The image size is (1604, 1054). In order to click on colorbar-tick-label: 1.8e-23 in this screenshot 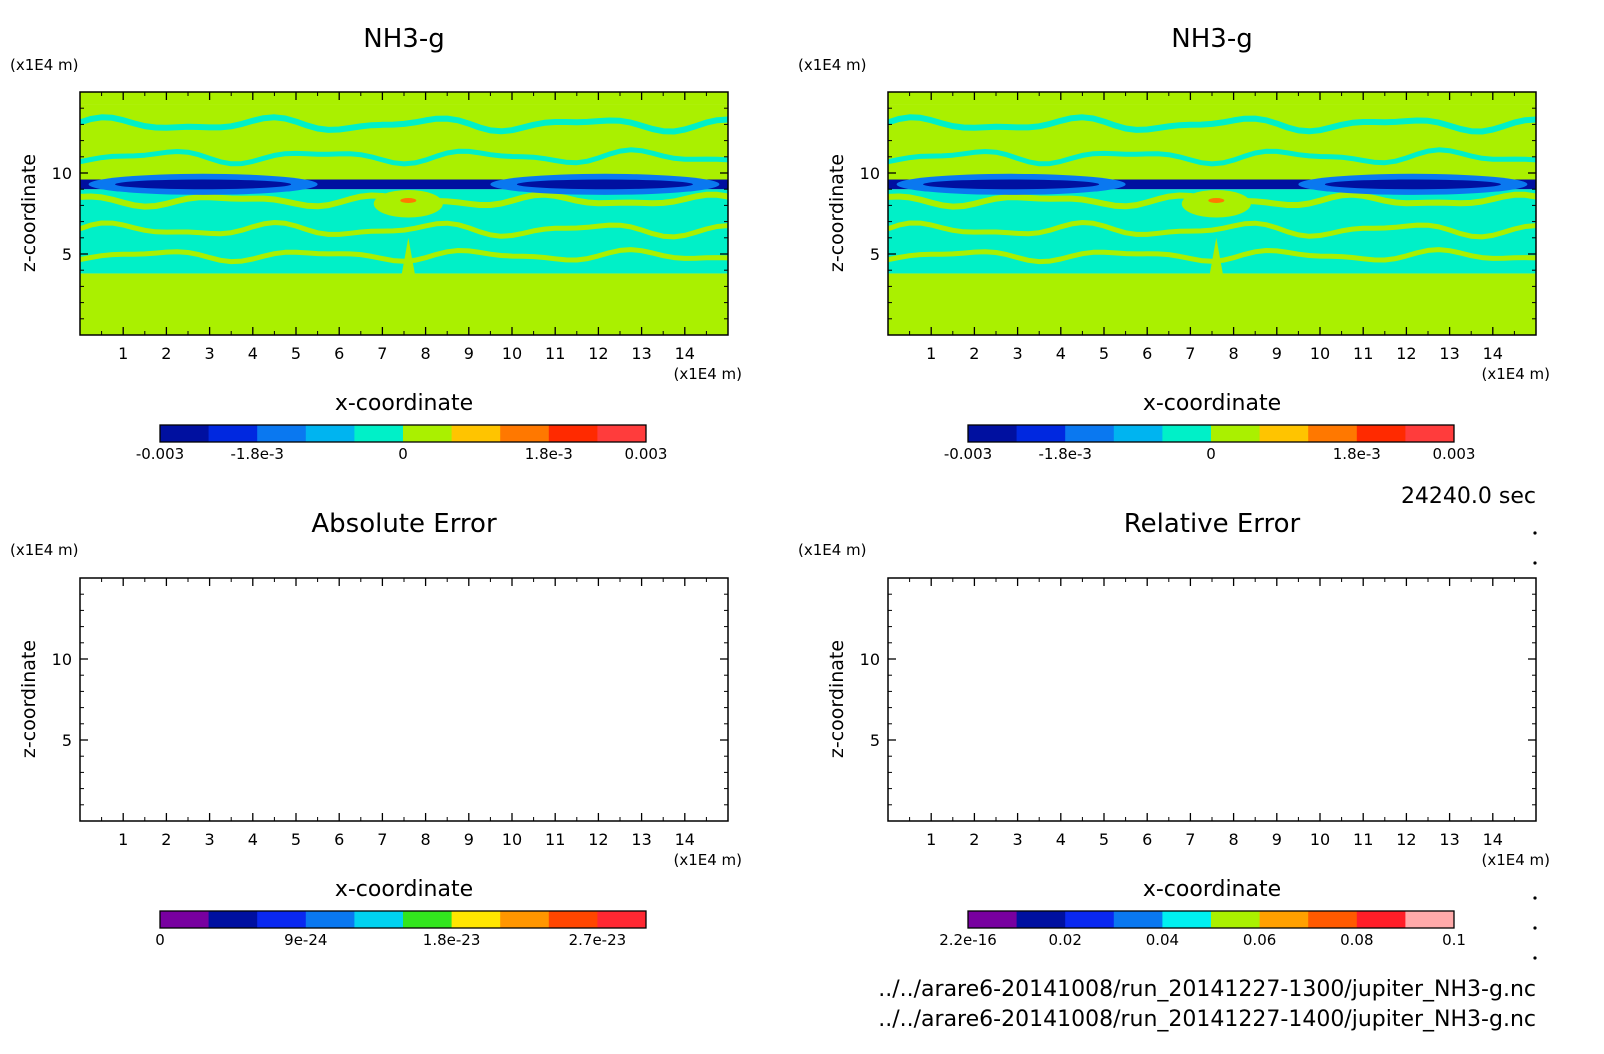, I will do `click(452, 940)`.